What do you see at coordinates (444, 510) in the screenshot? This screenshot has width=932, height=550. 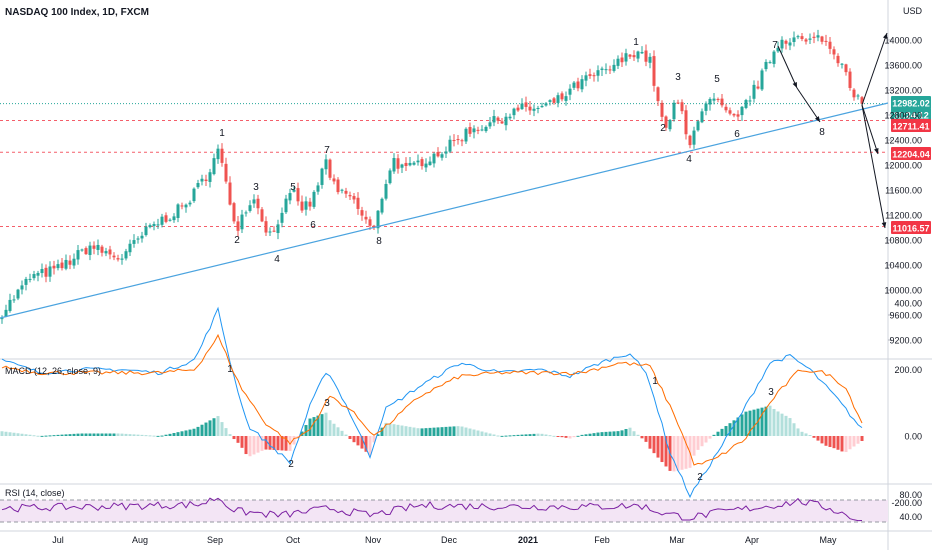 I see `rsi-pane` at bounding box center [444, 510].